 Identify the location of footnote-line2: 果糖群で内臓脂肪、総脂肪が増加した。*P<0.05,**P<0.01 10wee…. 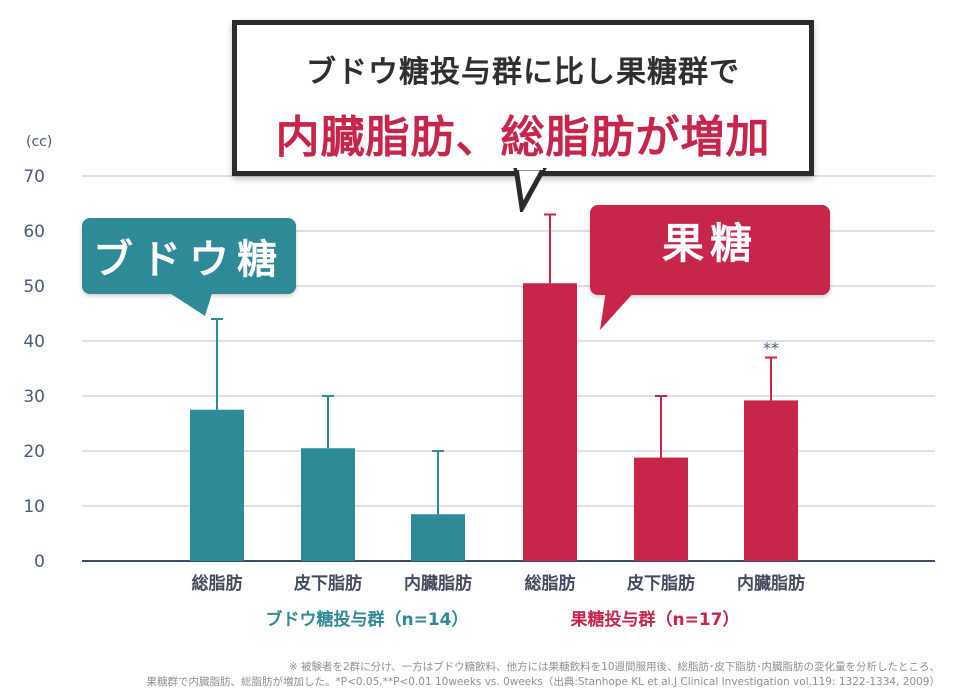
(543, 682).